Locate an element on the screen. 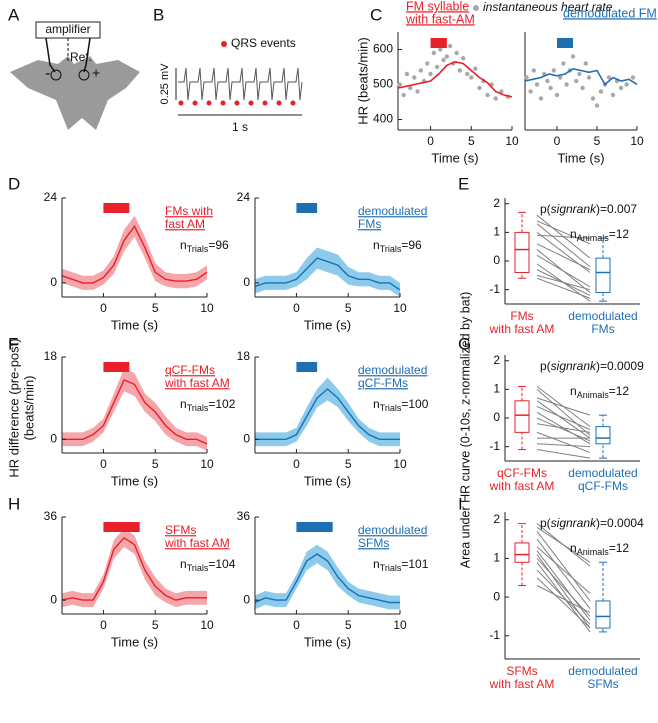  n-value: =12 is located at coordinates (619, 391).